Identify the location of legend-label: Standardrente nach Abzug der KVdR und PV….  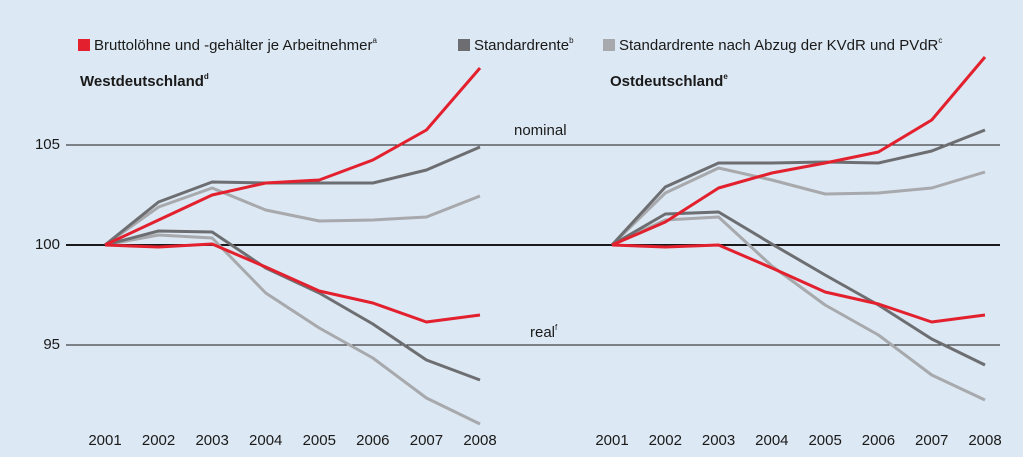
(780, 45).